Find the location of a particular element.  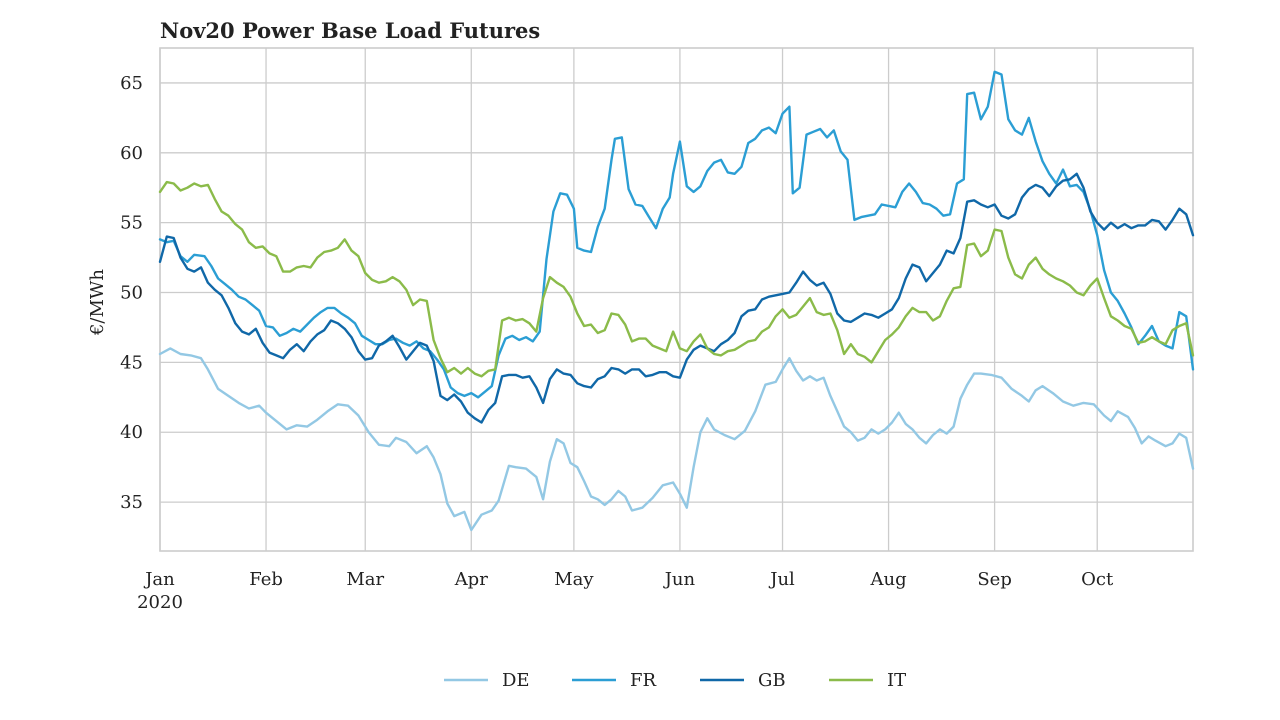

y-axis-label: €/MWh is located at coordinates (97, 302).